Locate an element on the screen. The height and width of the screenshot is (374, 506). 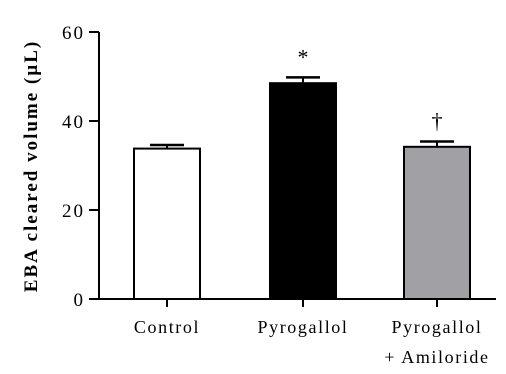
y-tick-label: 0 is located at coordinates (80, 300).